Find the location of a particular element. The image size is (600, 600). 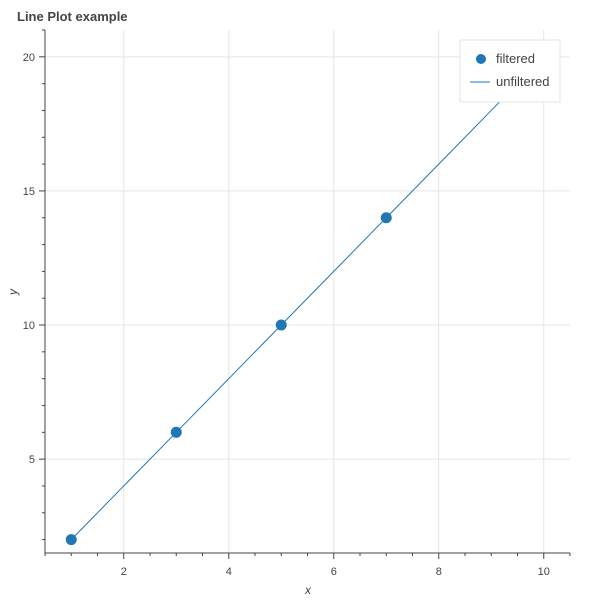

y-axis-label: y is located at coordinates (13, 292).